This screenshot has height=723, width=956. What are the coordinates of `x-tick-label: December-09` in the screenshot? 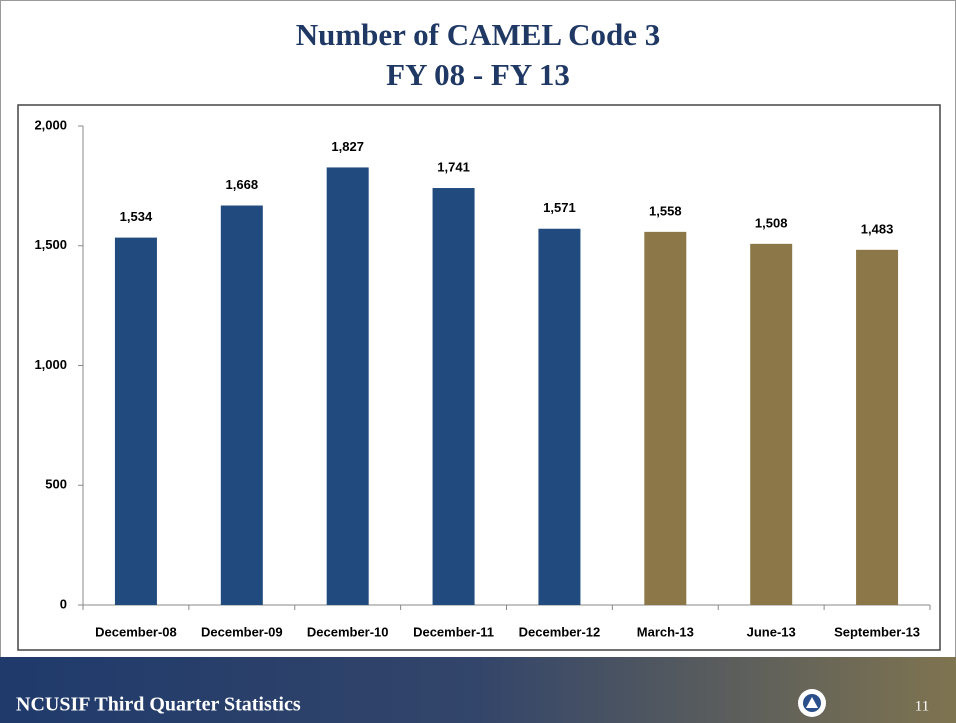 It's located at (242, 631).